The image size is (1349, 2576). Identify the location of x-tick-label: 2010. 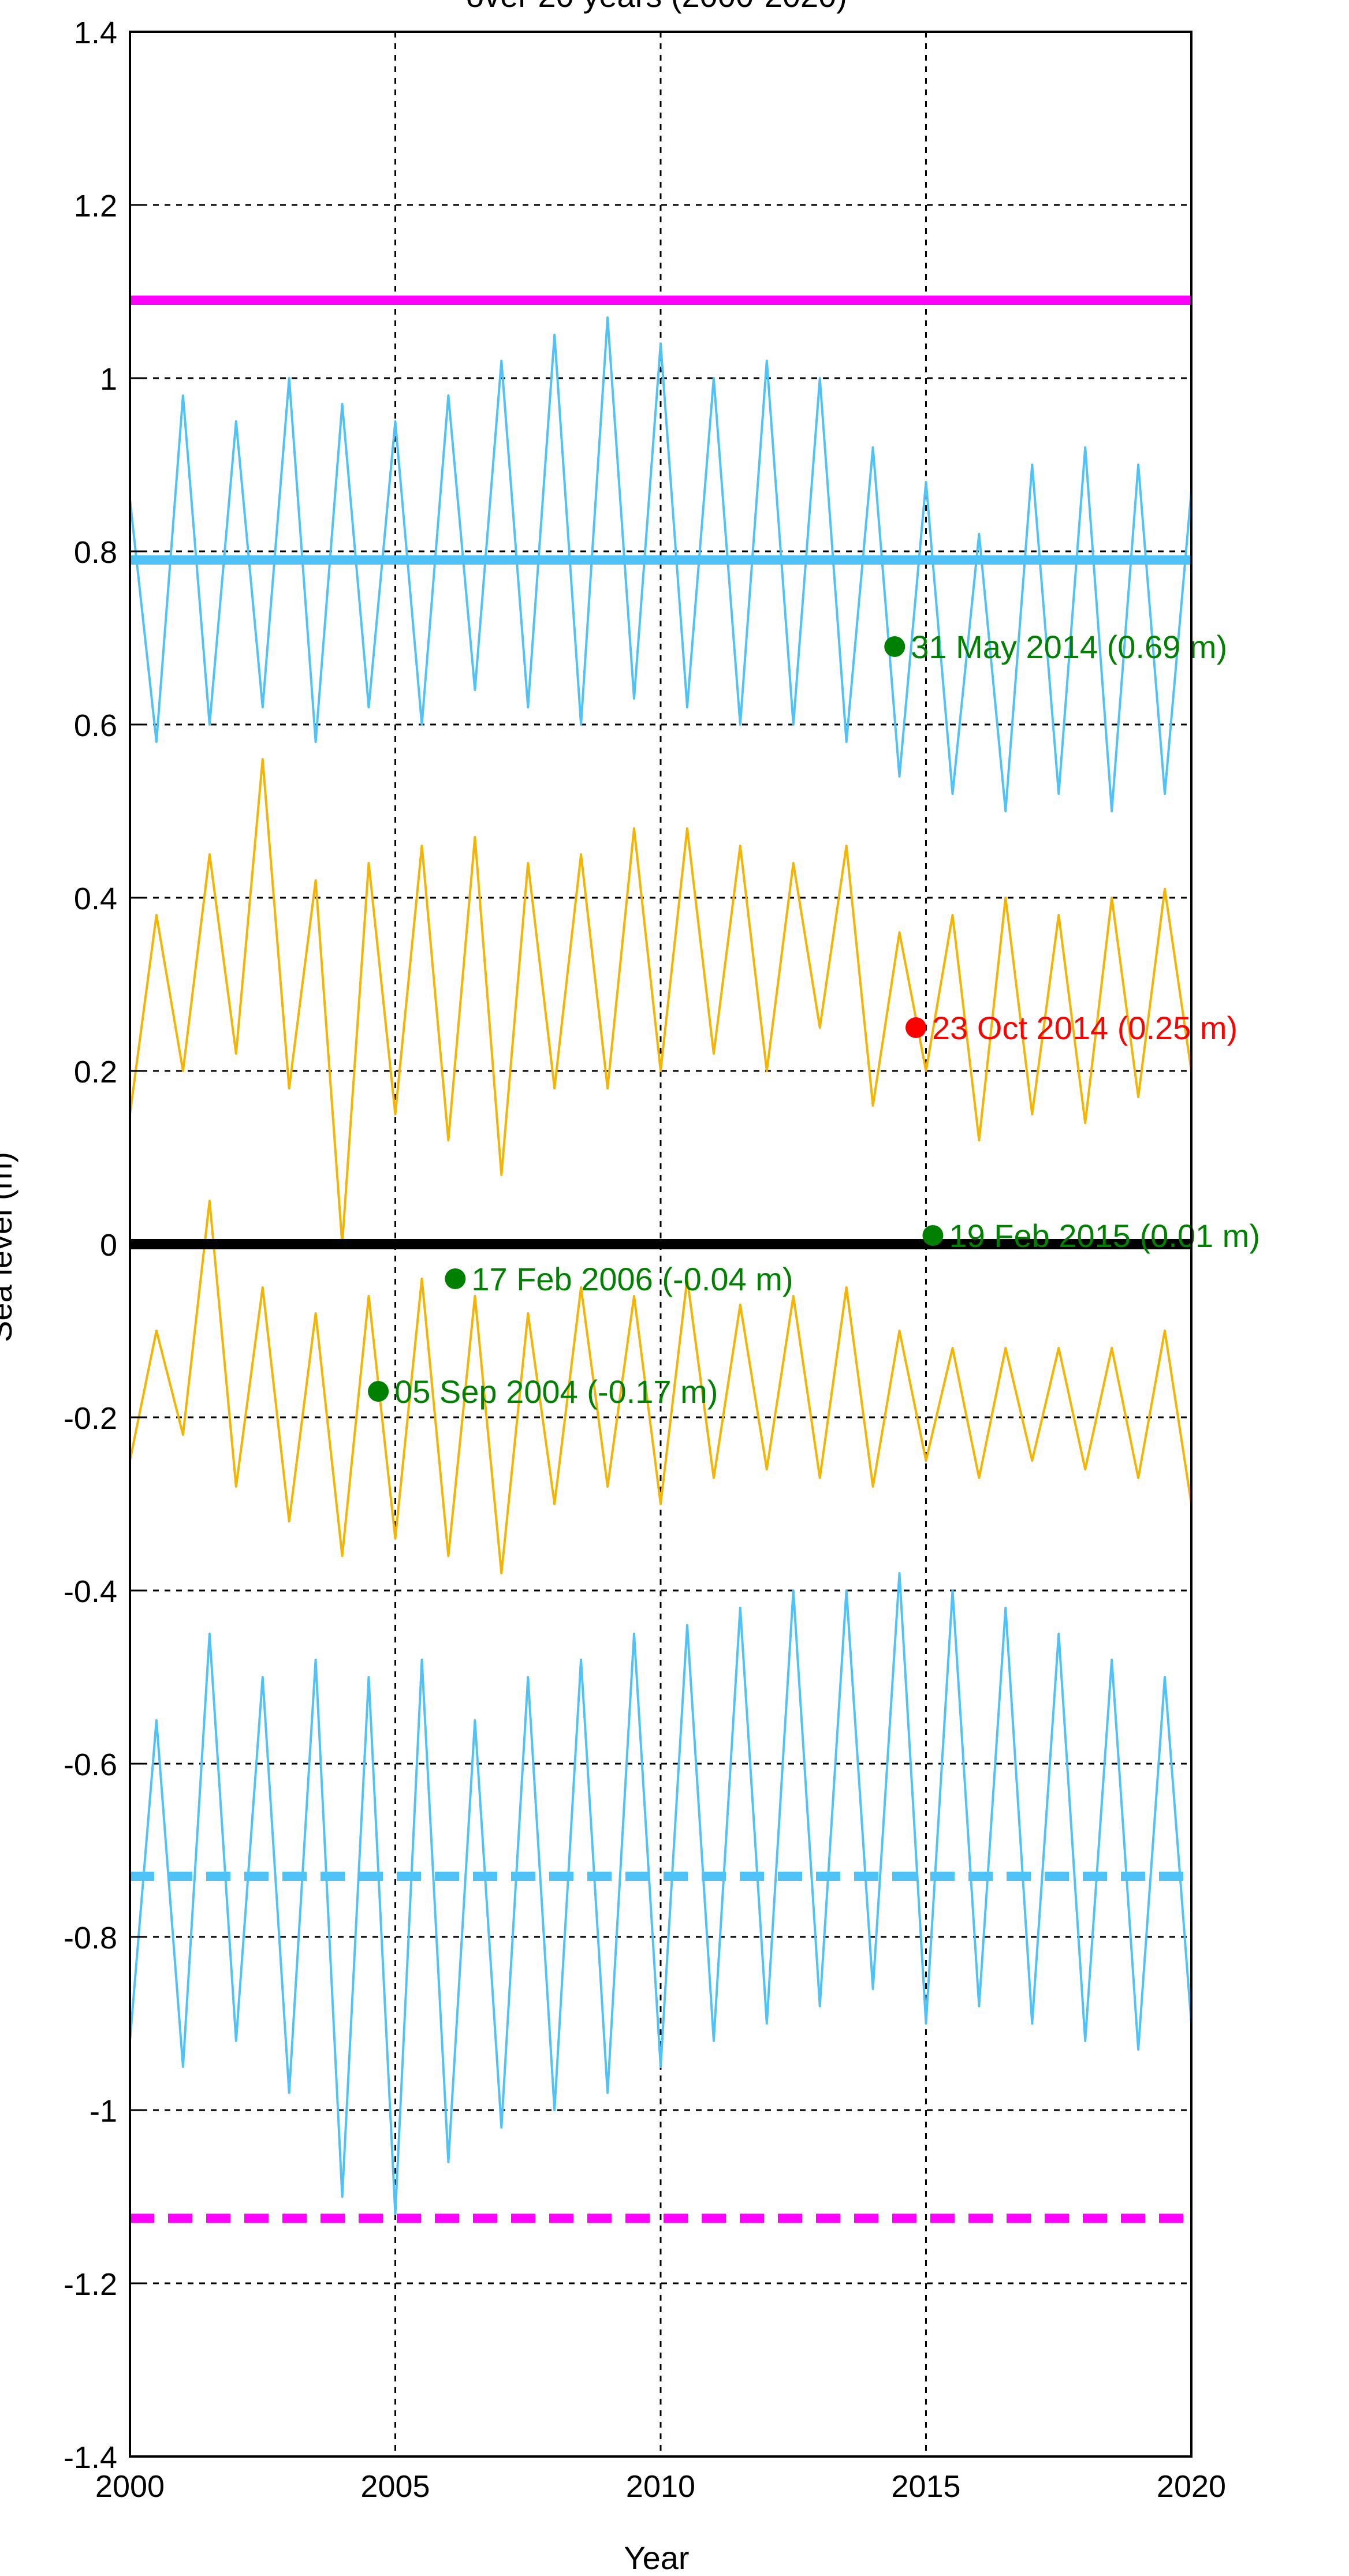
(660, 2486).